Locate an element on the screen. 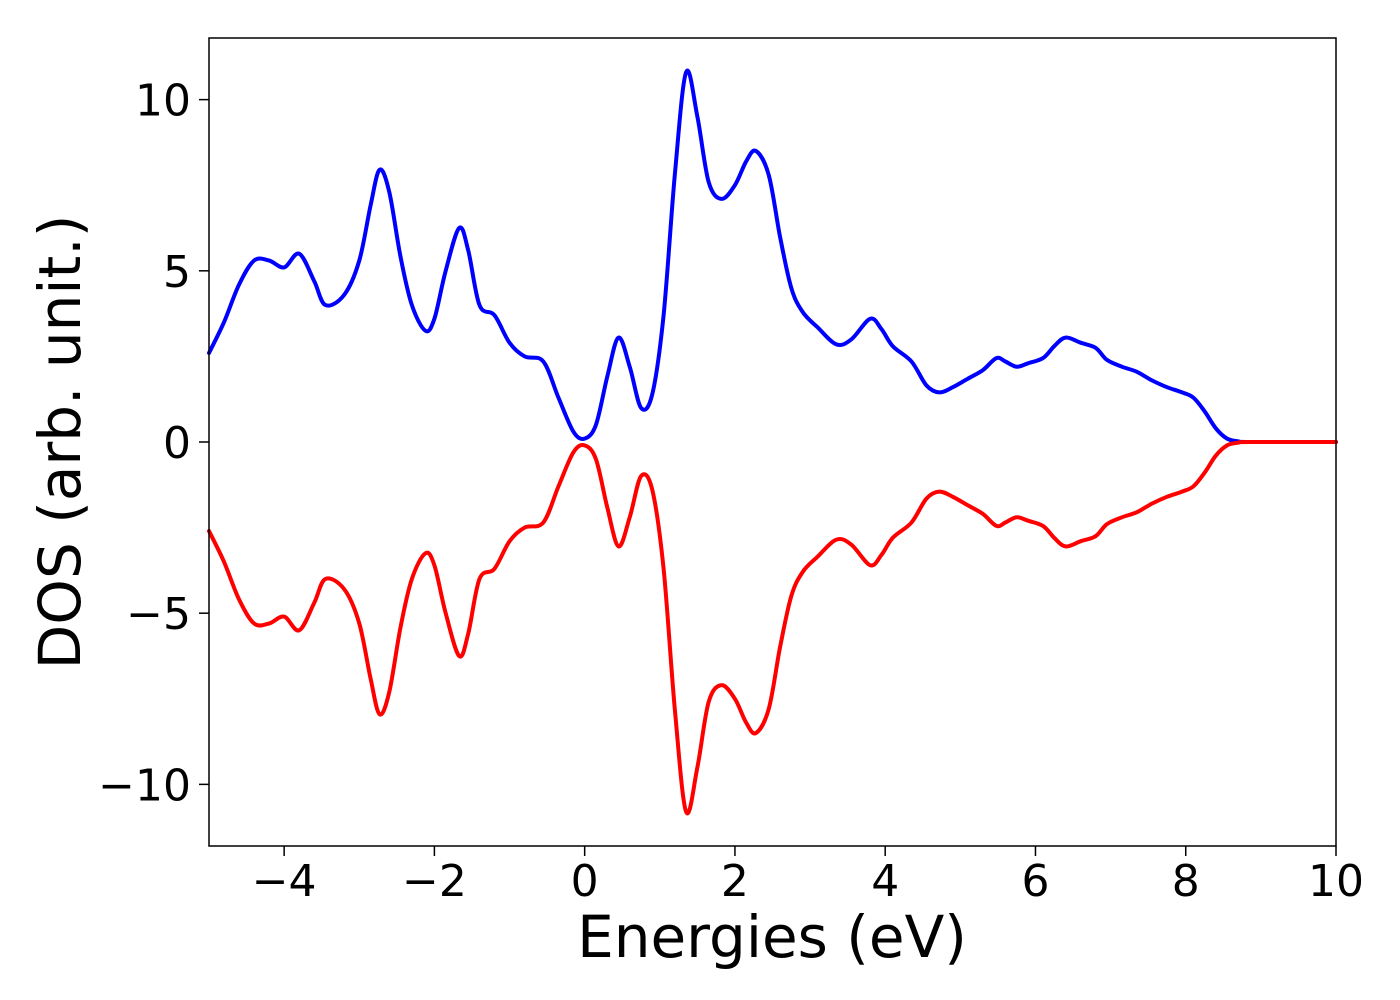  y-axis-label: DOS (arb. unit.) is located at coordinates (60, 442).